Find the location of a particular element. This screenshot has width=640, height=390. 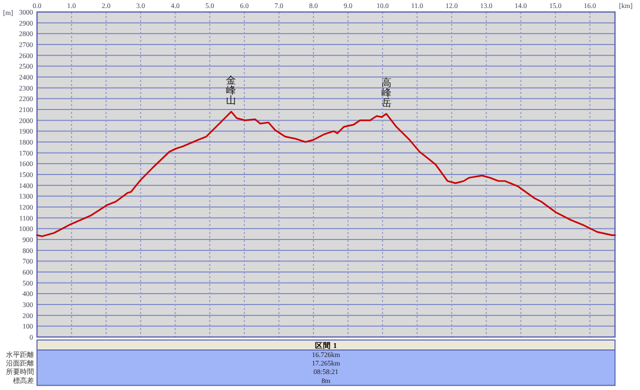

annotation: 高峰岳 is located at coordinates (386, 92).